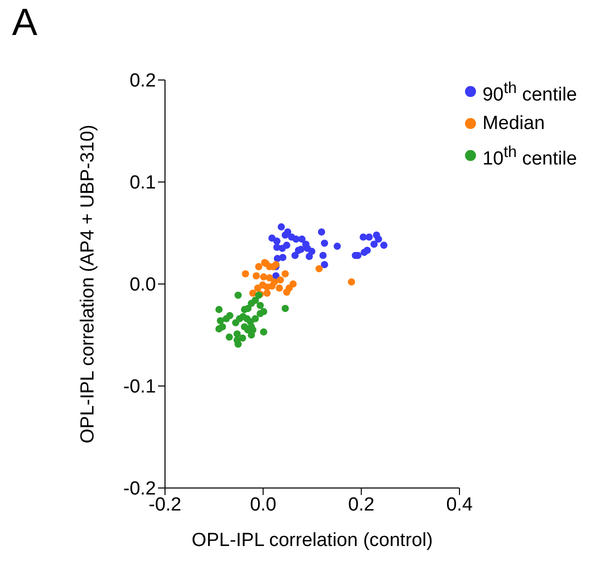  I want to click on y-tick-label: -0.1, so click(139, 387).